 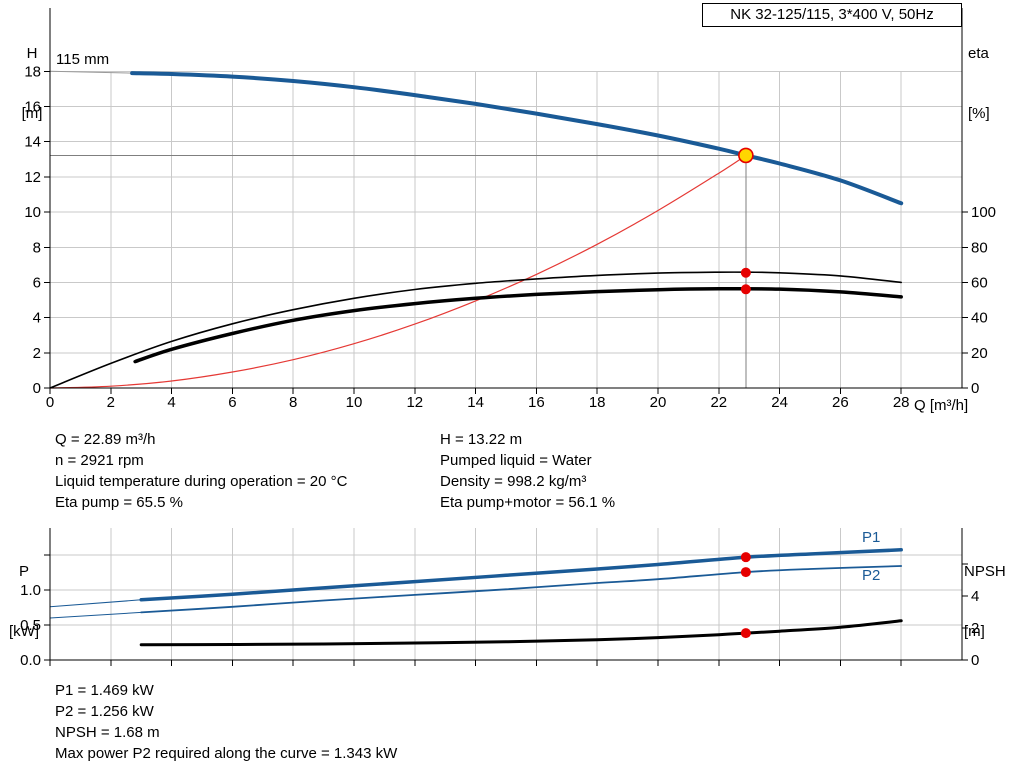 What do you see at coordinates (105, 439) in the screenshot?
I see `info-flow: Q = 22.89 m³/h` at bounding box center [105, 439].